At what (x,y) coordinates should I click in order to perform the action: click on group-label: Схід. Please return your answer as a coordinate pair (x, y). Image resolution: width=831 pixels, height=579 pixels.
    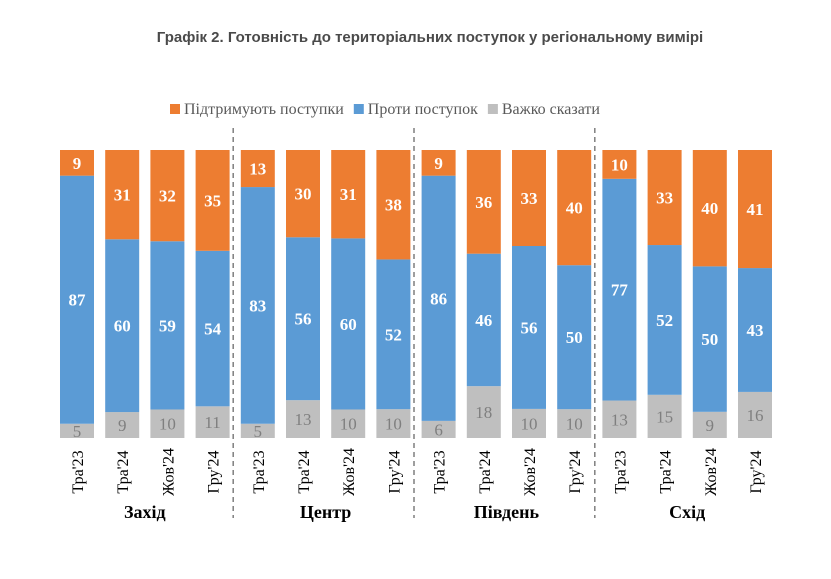
    Looking at the image, I should click on (687, 512).